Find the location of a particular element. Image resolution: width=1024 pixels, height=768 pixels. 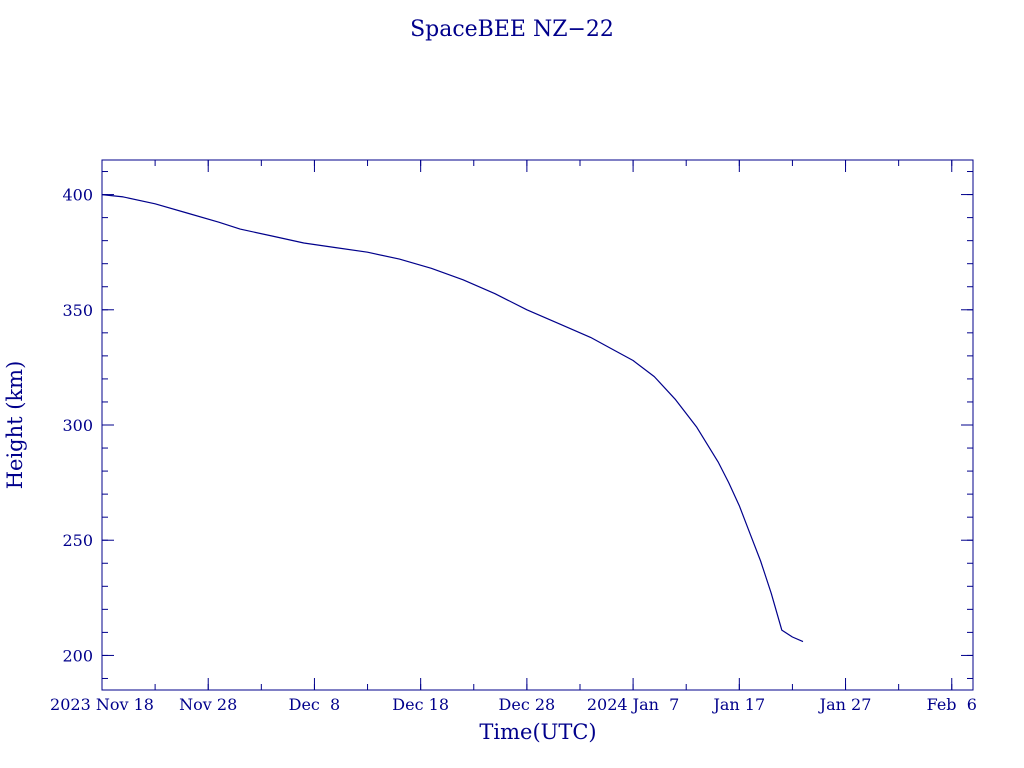

y-tick-label: 350 is located at coordinates (77, 310).